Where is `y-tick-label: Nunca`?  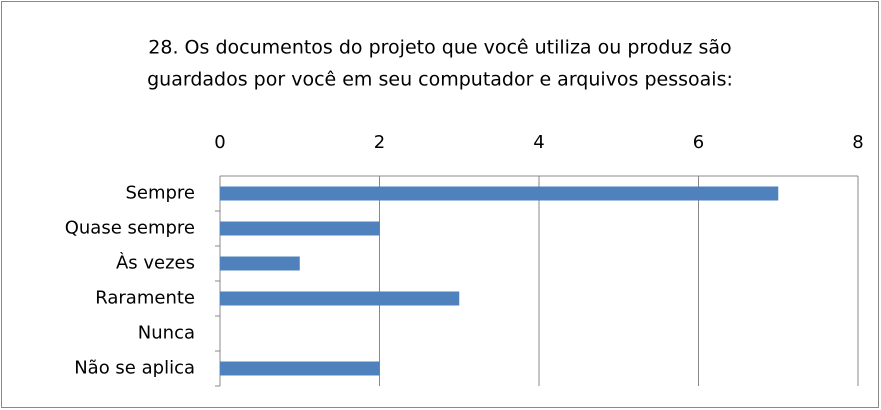 y-tick-label: Nunca is located at coordinates (166, 333).